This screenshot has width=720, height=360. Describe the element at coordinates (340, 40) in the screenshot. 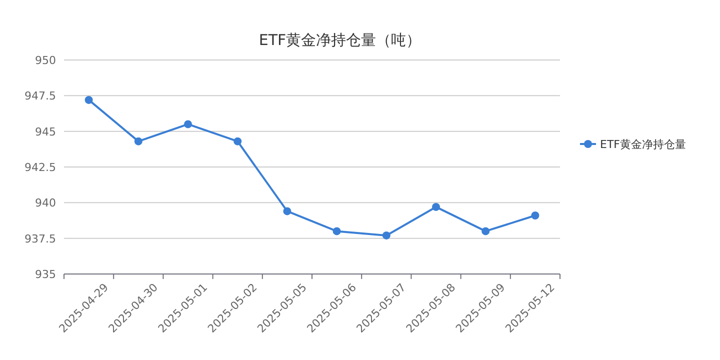

I see `chart-title: ETF黄金净持仓量（吨）` at that location.